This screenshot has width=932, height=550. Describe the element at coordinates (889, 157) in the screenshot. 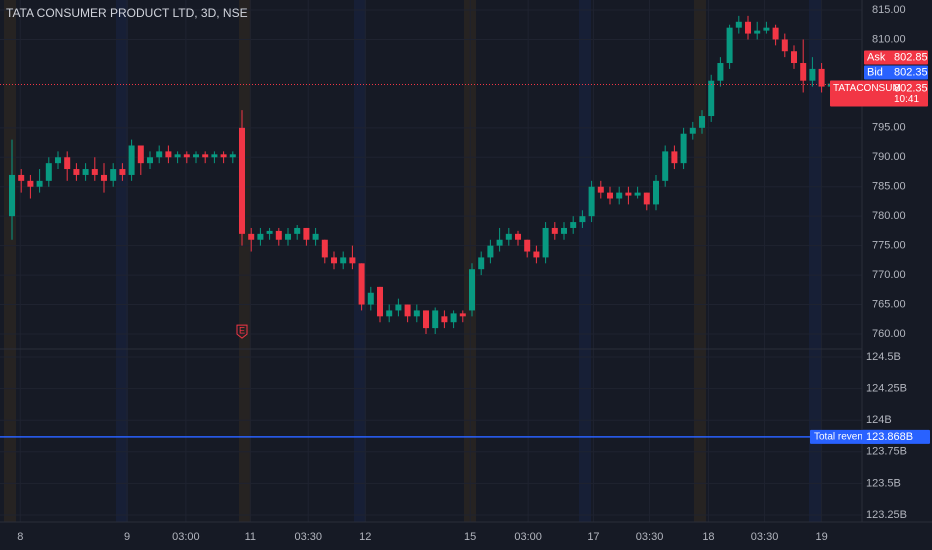

I see `y-tick-label: 790.00` at that location.